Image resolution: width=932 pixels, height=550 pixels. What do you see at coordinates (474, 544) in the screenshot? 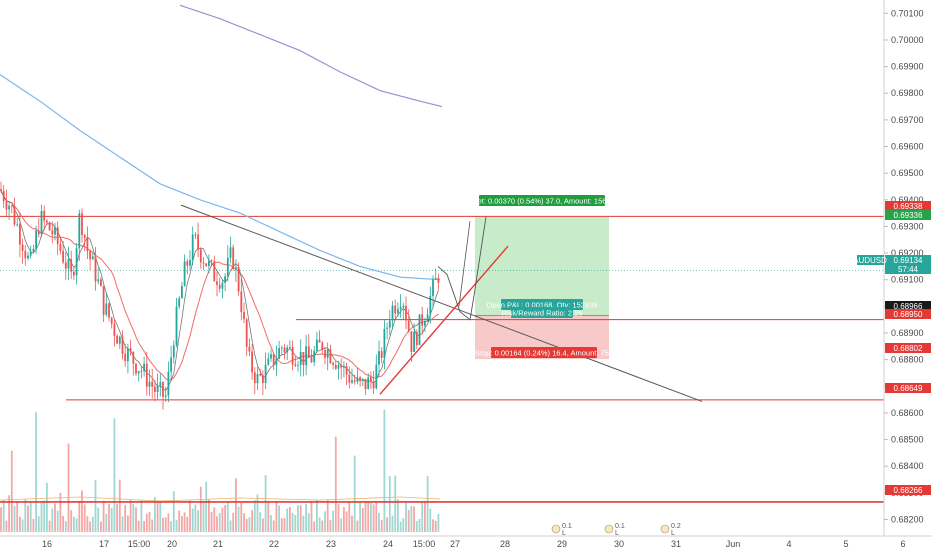
I see `time-axis: 16 17 15:00 20 21 22 23 24 15:00 27 28 29 30 31 Jun 4 5 6` at bounding box center [474, 544].